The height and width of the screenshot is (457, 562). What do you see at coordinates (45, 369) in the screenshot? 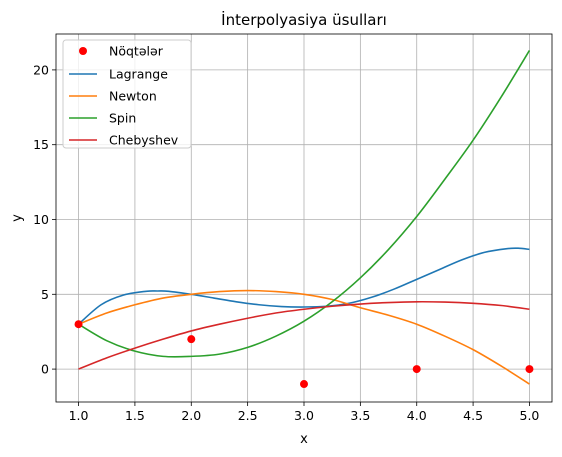
I see `y-tick-label: 0` at bounding box center [45, 369].